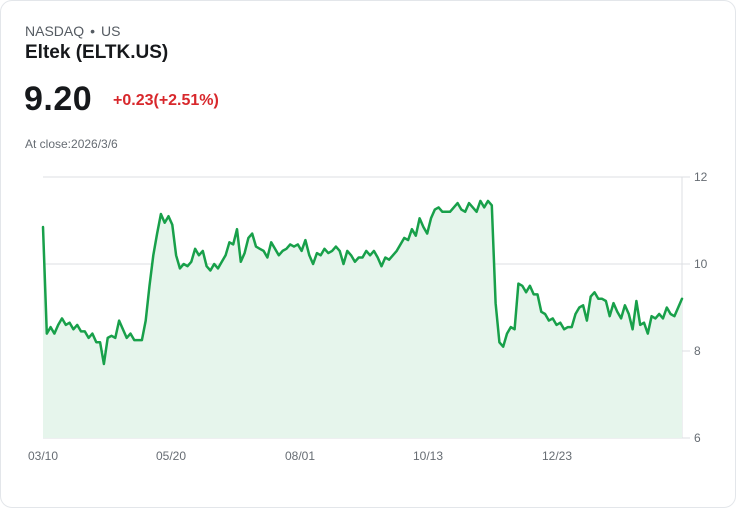 The image size is (736, 508). I want to click on x-tick-label: 03/10, so click(43, 456).